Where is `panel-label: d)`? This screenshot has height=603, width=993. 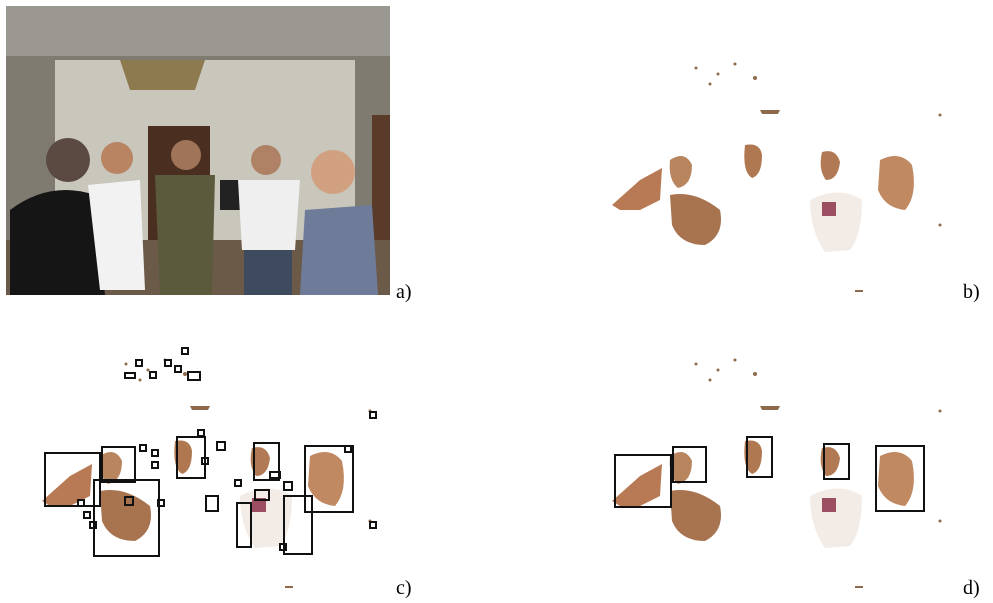
panel-label: d) is located at coordinates (971, 588).